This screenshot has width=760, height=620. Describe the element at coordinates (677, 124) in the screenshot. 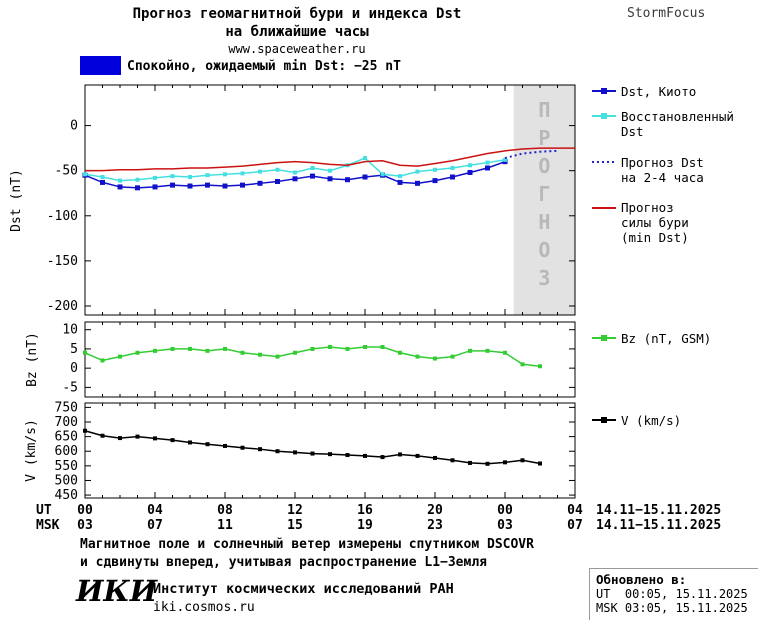

I see `legend-item-dst-restored: Восстановленный Dst` at that location.